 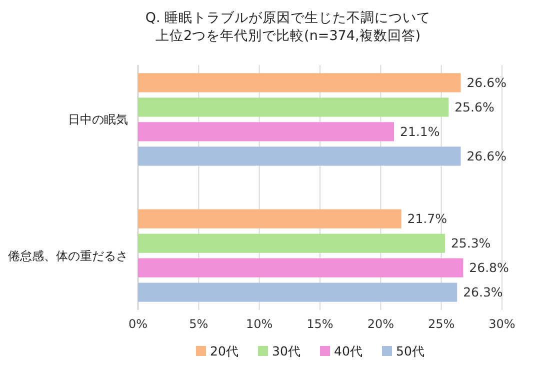 What do you see at coordinates (380, 324) in the screenshot?
I see `x-tick-label: 20%` at bounding box center [380, 324].